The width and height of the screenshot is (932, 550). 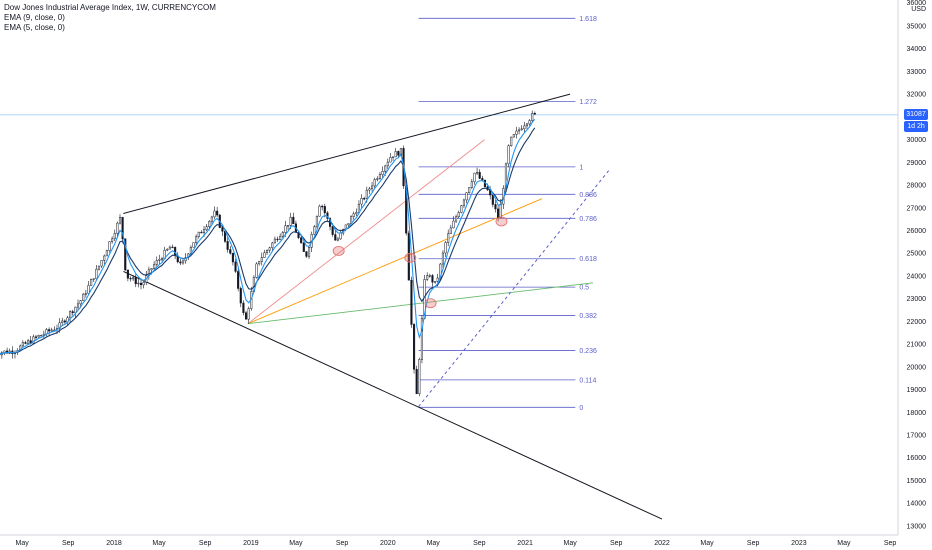 I want to click on y-tick-label: 26000, so click(x=917, y=231).